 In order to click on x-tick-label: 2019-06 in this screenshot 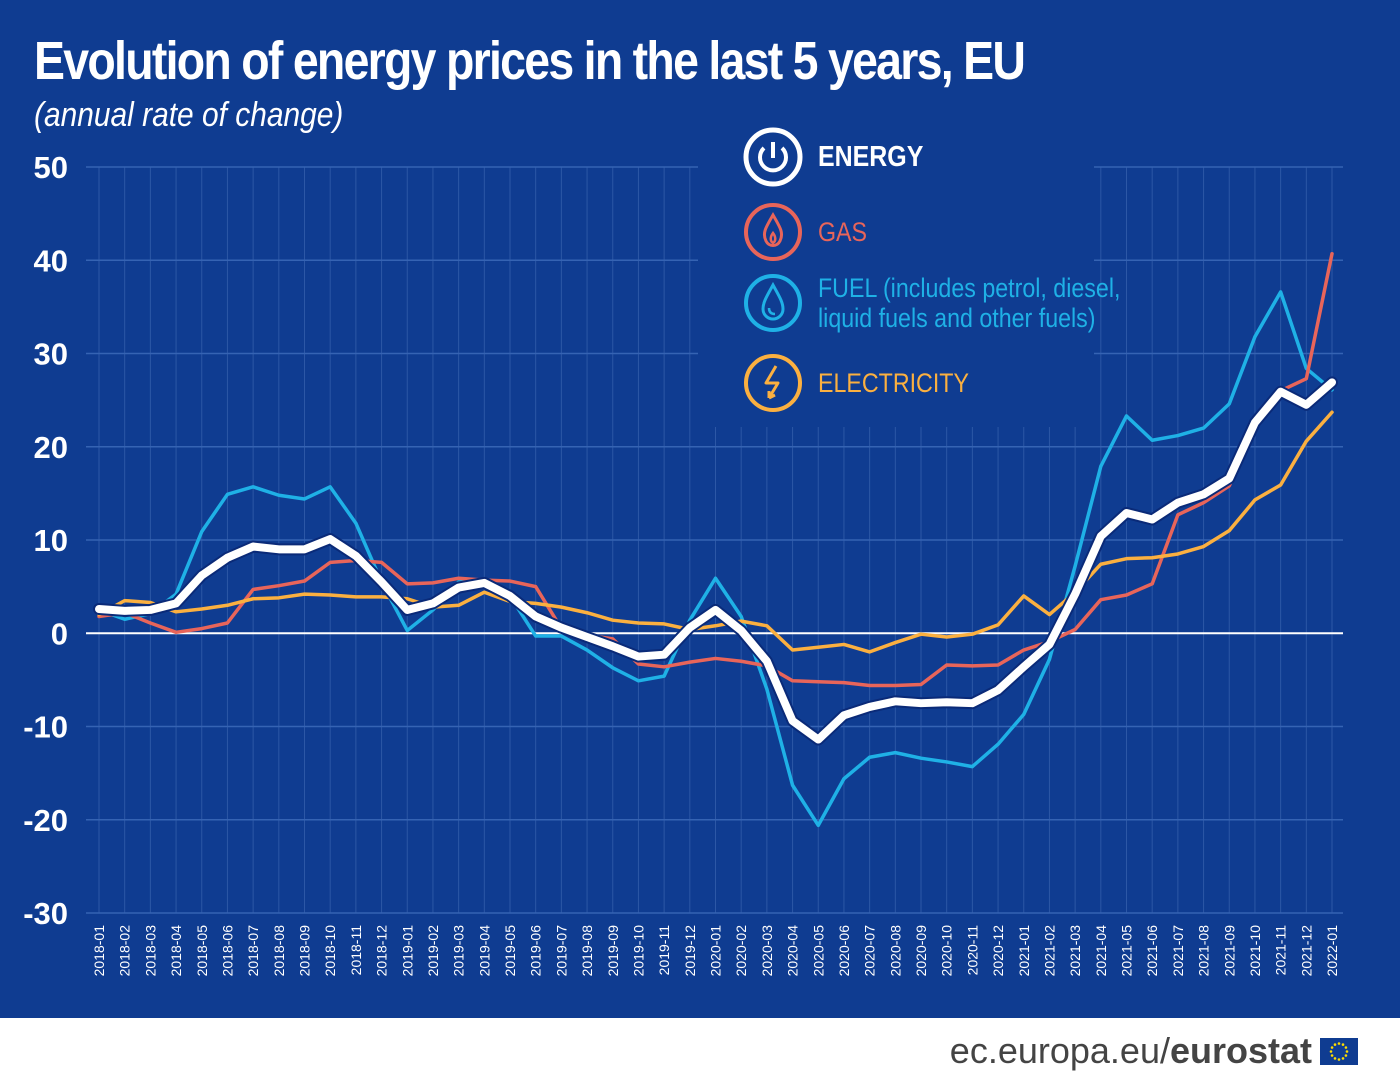, I will do `click(536, 951)`.